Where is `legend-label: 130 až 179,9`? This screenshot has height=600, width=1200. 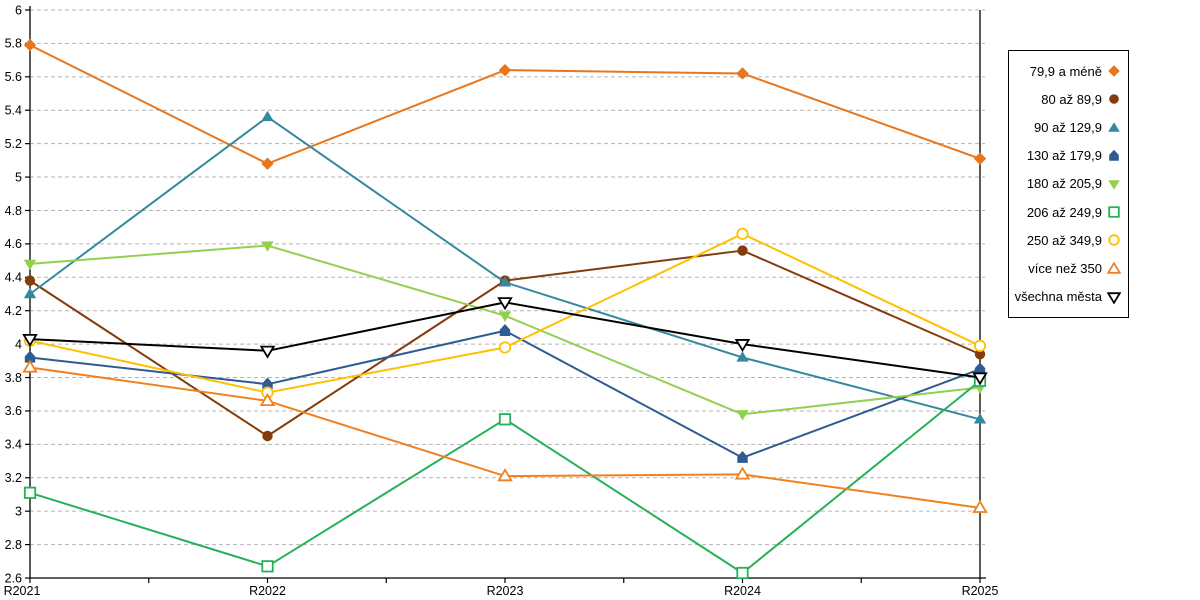 legend-label: 130 až 179,9 is located at coordinates (1064, 156).